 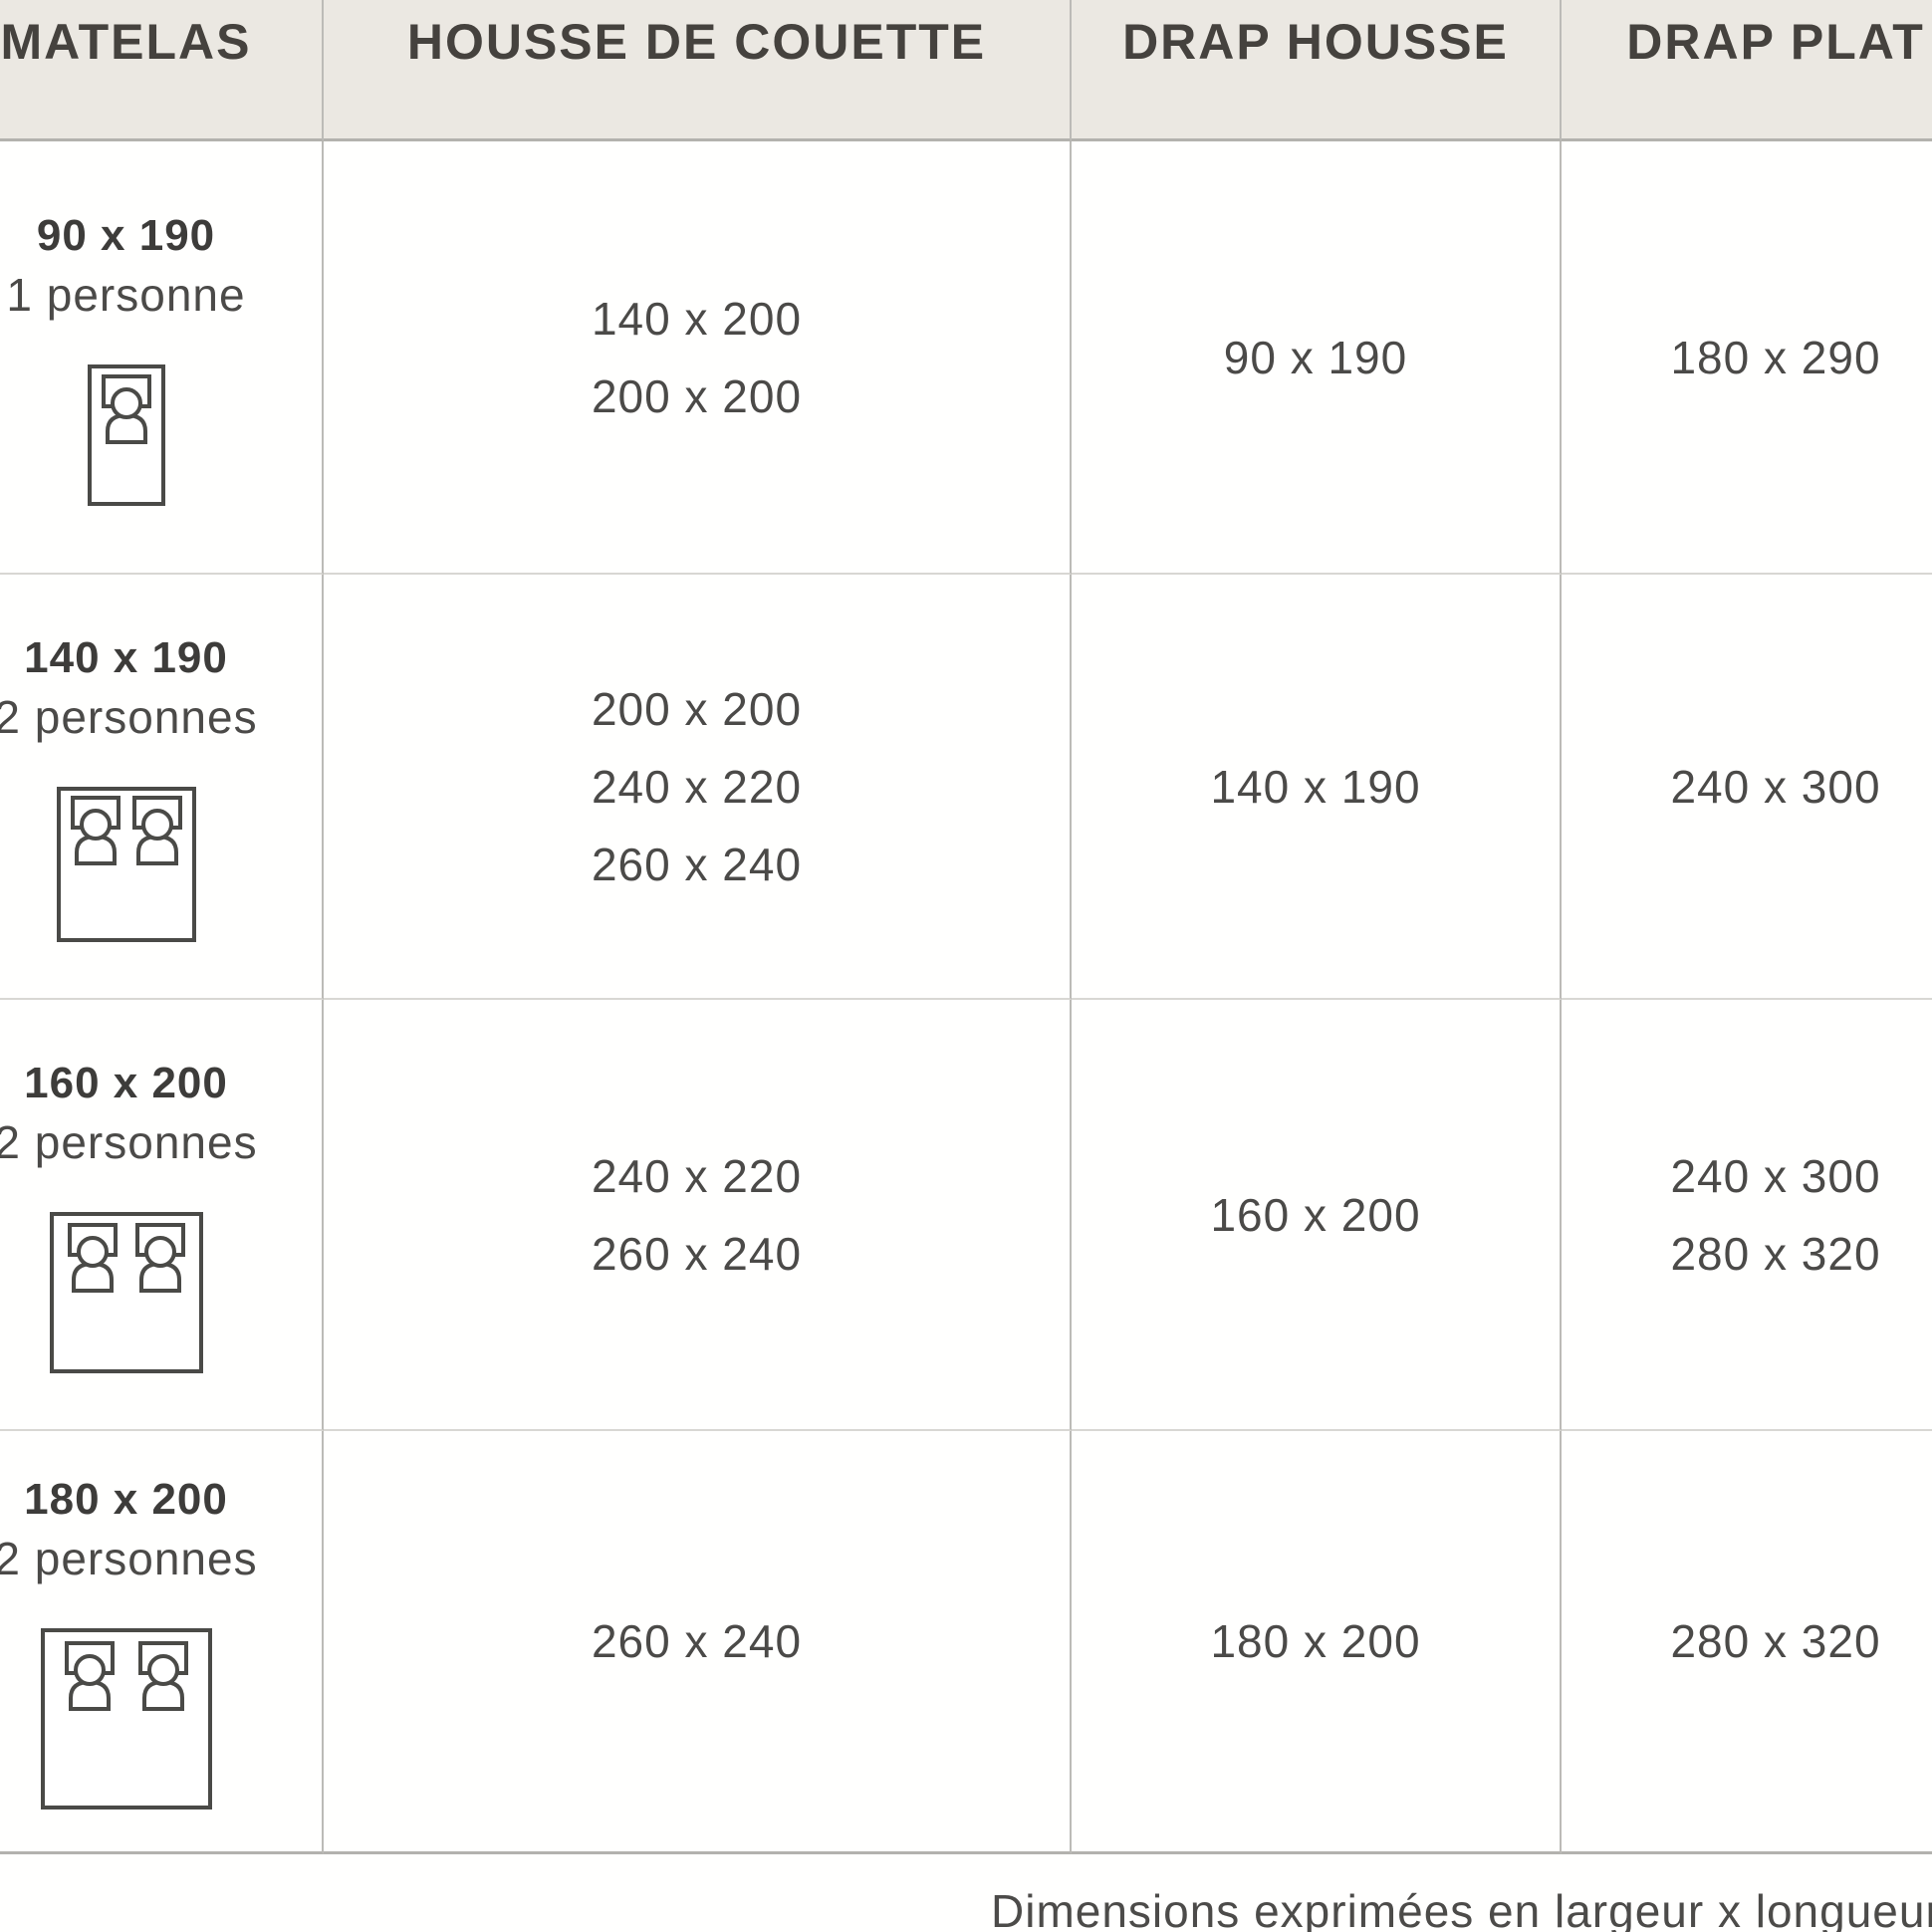 I want to click on mattress-cell: 140 x 190 2 personnes, so click(x=162, y=788).